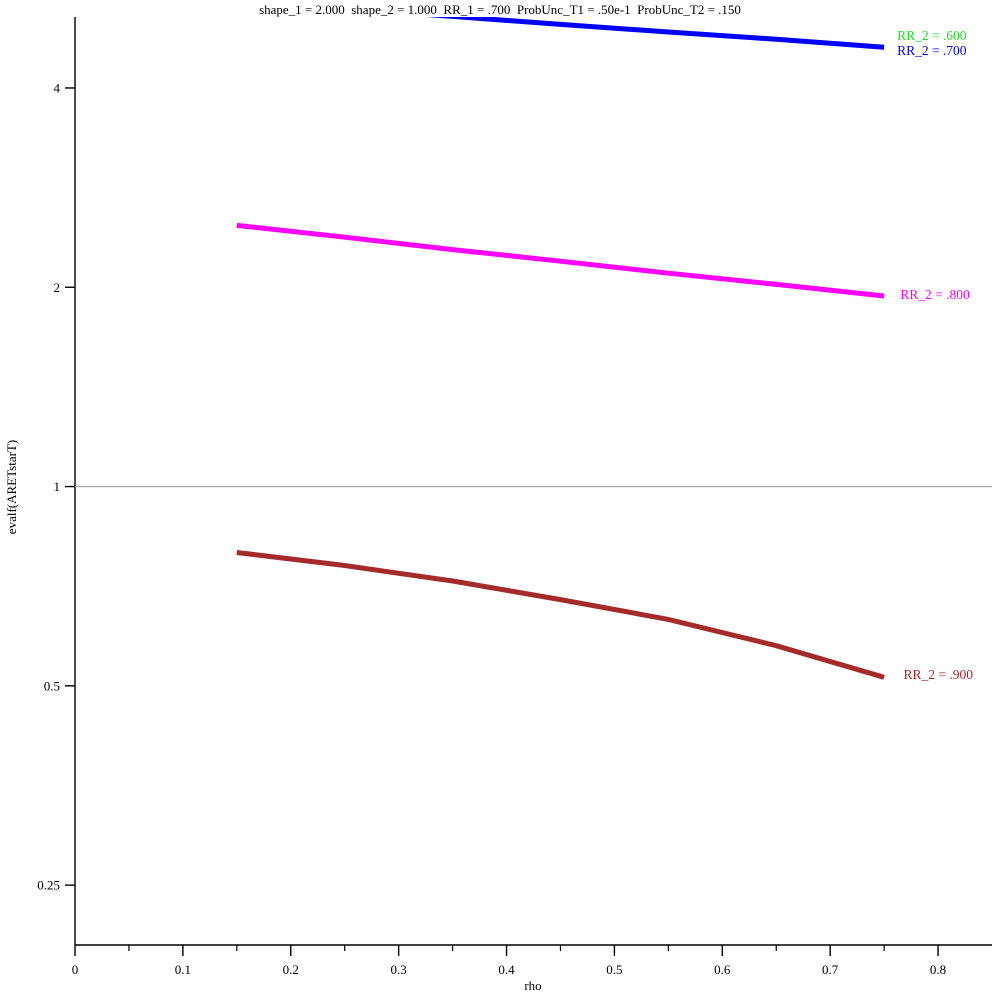 The height and width of the screenshot is (1000, 1000). I want to click on y-tick-label: 4, so click(57, 87).